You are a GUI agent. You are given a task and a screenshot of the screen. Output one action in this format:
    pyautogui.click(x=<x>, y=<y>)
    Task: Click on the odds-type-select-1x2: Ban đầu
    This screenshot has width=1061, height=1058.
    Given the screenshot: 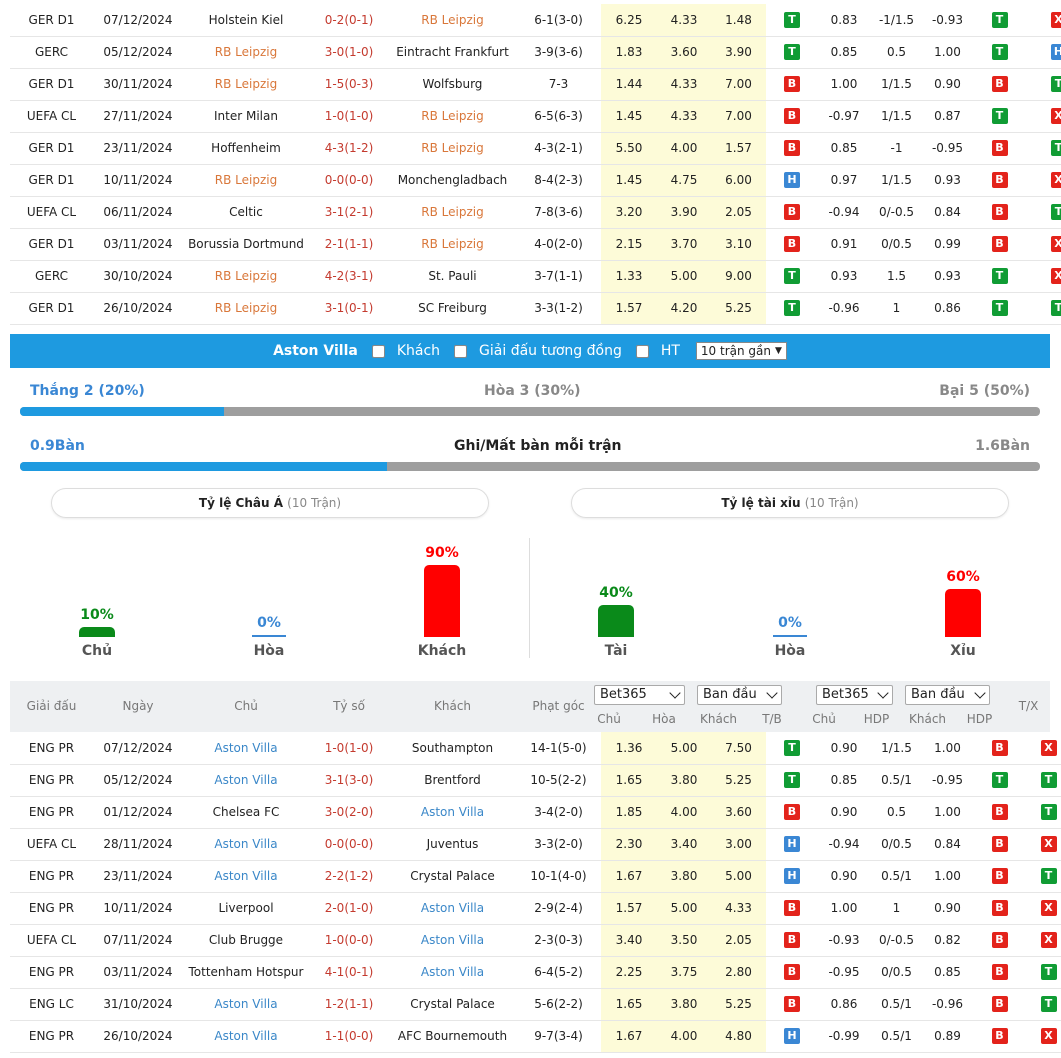 What is the action you would take?
    pyautogui.click(x=739, y=695)
    